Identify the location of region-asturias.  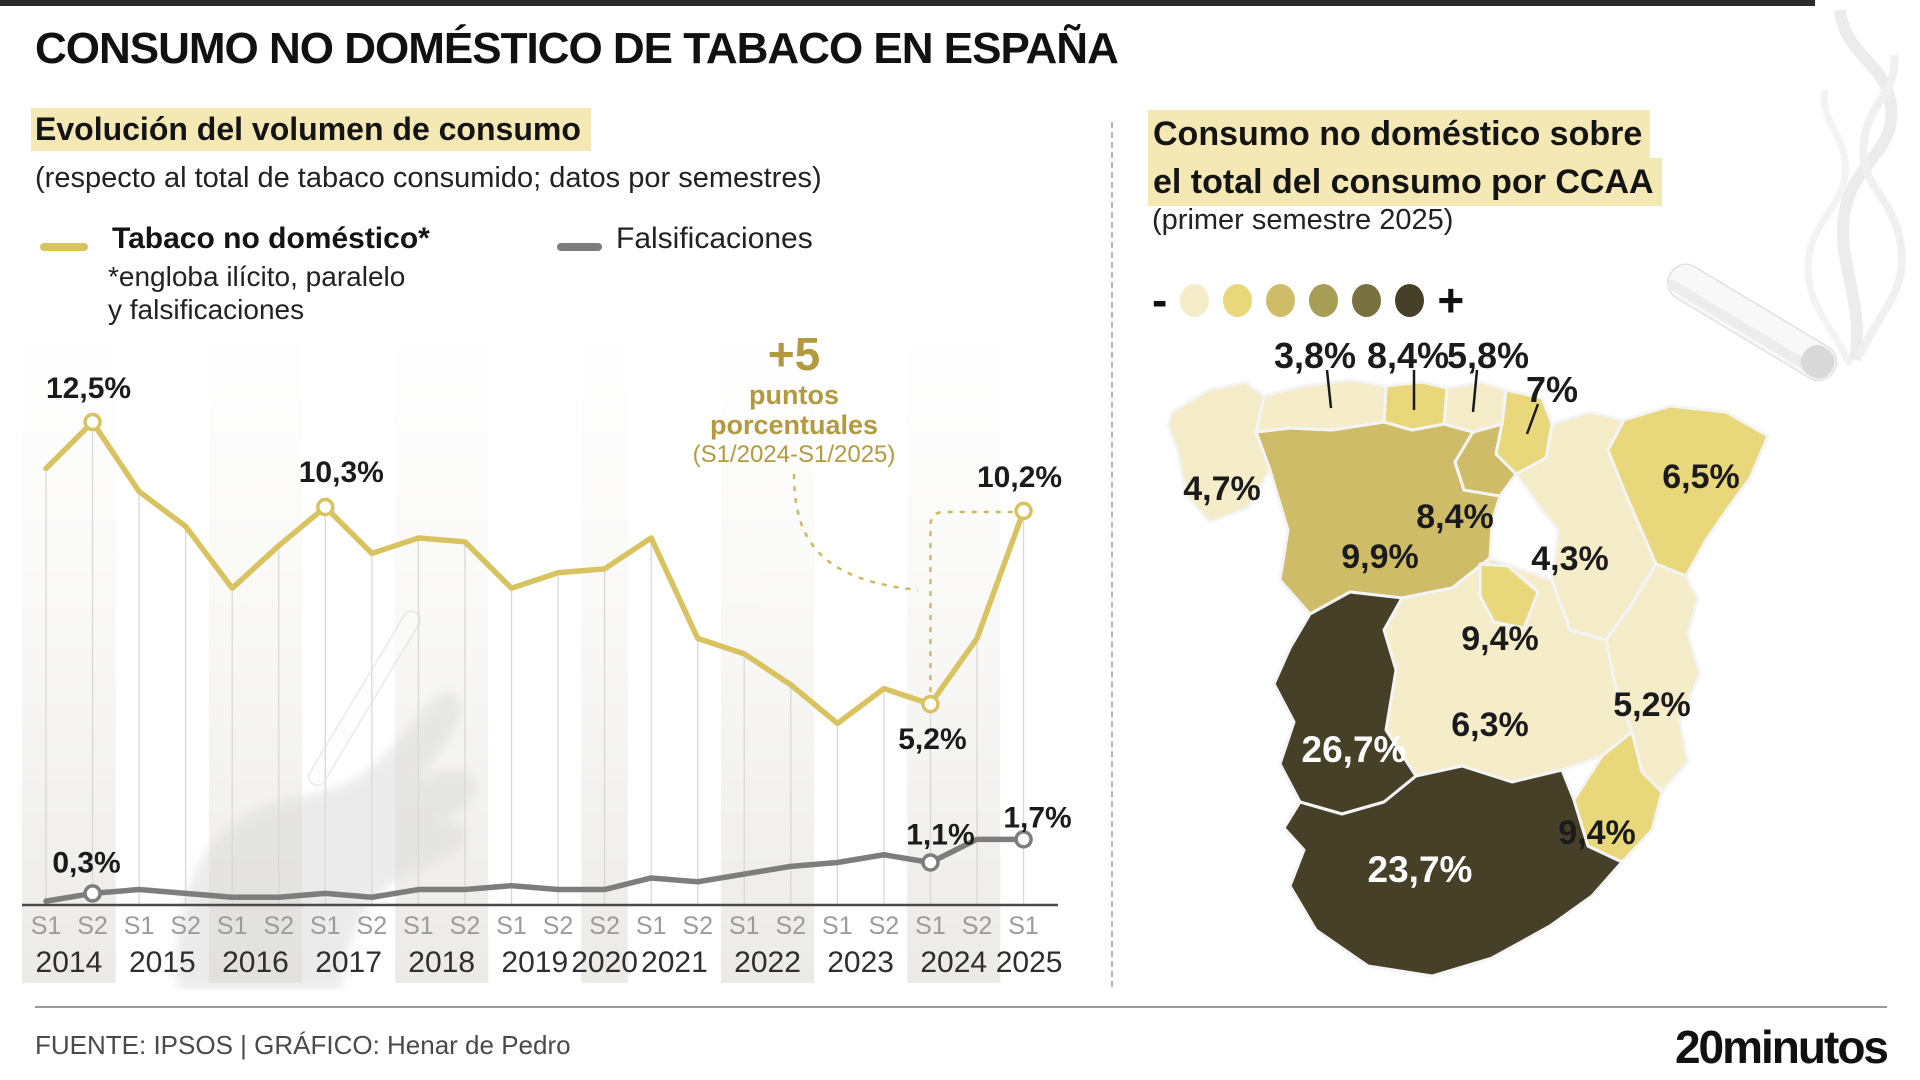
(1321, 406).